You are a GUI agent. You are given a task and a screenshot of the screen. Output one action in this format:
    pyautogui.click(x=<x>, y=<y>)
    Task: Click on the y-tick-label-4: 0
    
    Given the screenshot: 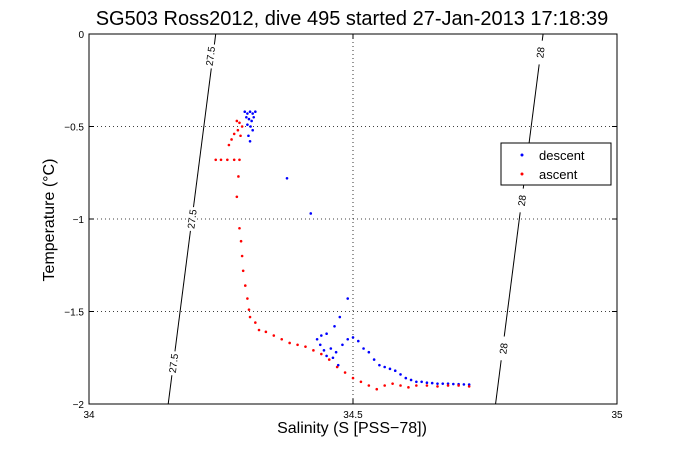 What is the action you would take?
    pyautogui.click(x=81, y=35)
    